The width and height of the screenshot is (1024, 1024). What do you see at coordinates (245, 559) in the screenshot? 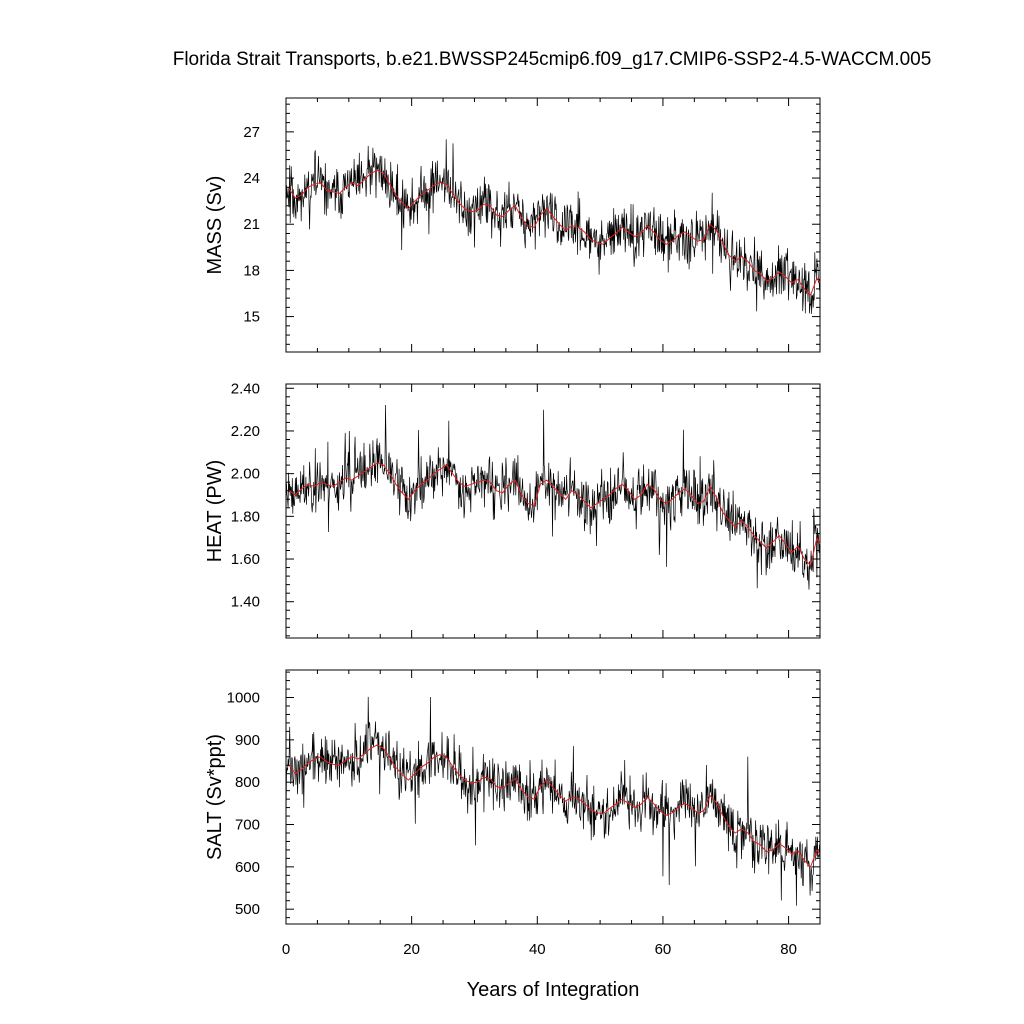
I see `y-tick-label: 1.60` at bounding box center [245, 559].